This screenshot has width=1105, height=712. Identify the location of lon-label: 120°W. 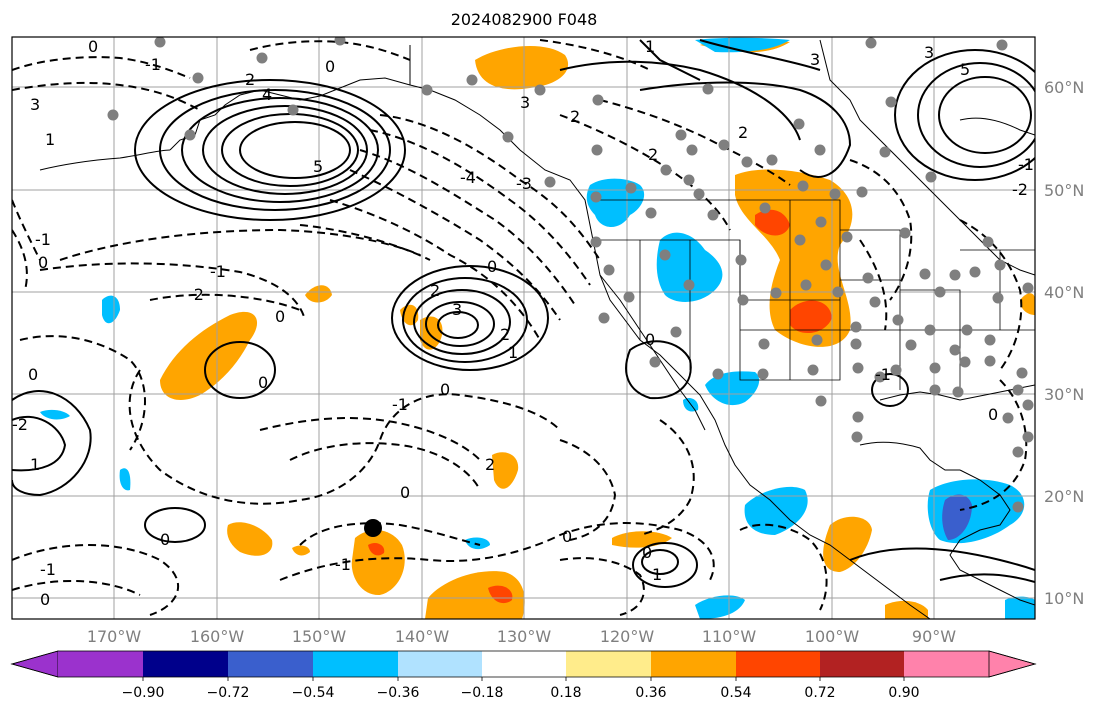
(627, 636).